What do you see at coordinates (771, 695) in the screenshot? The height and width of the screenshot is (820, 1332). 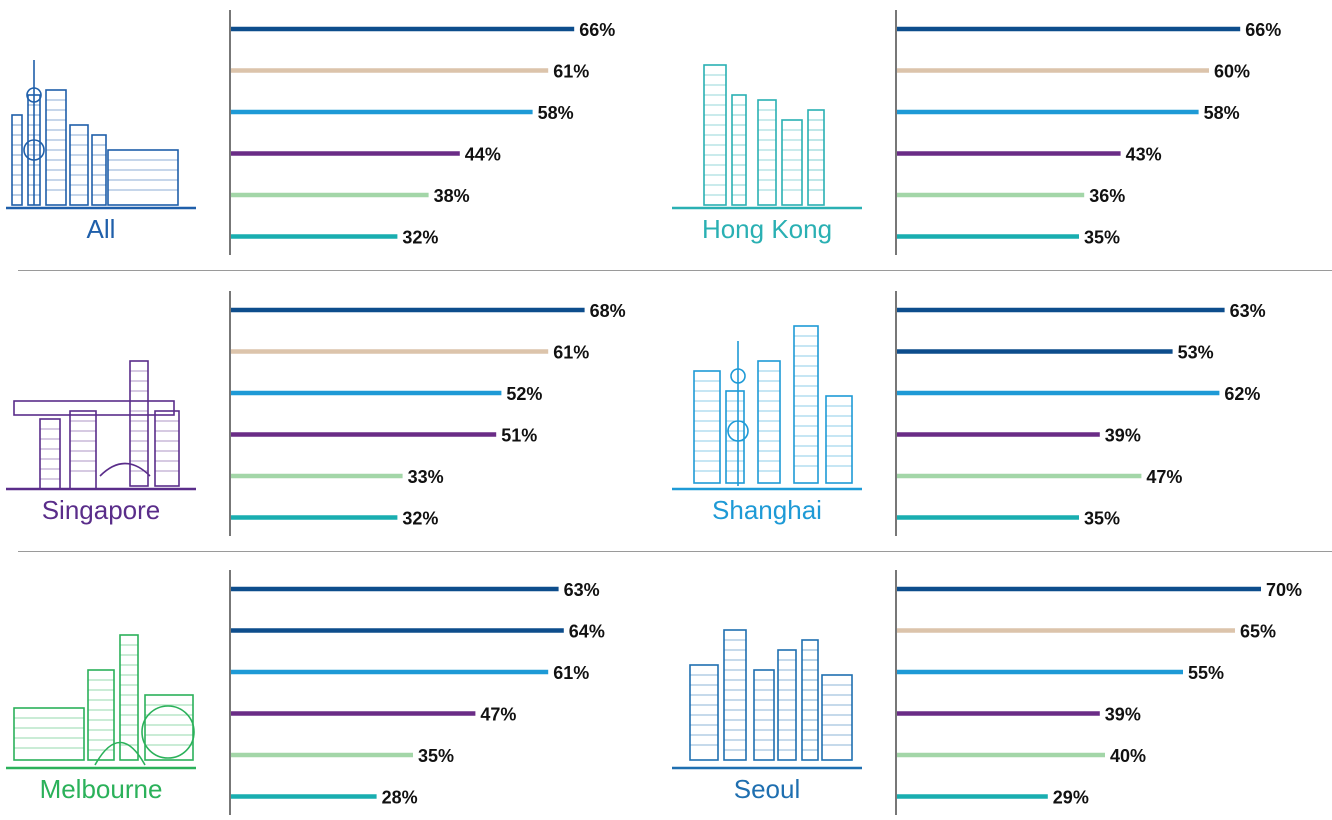 I see `skyline-seoul-icon` at bounding box center [771, 695].